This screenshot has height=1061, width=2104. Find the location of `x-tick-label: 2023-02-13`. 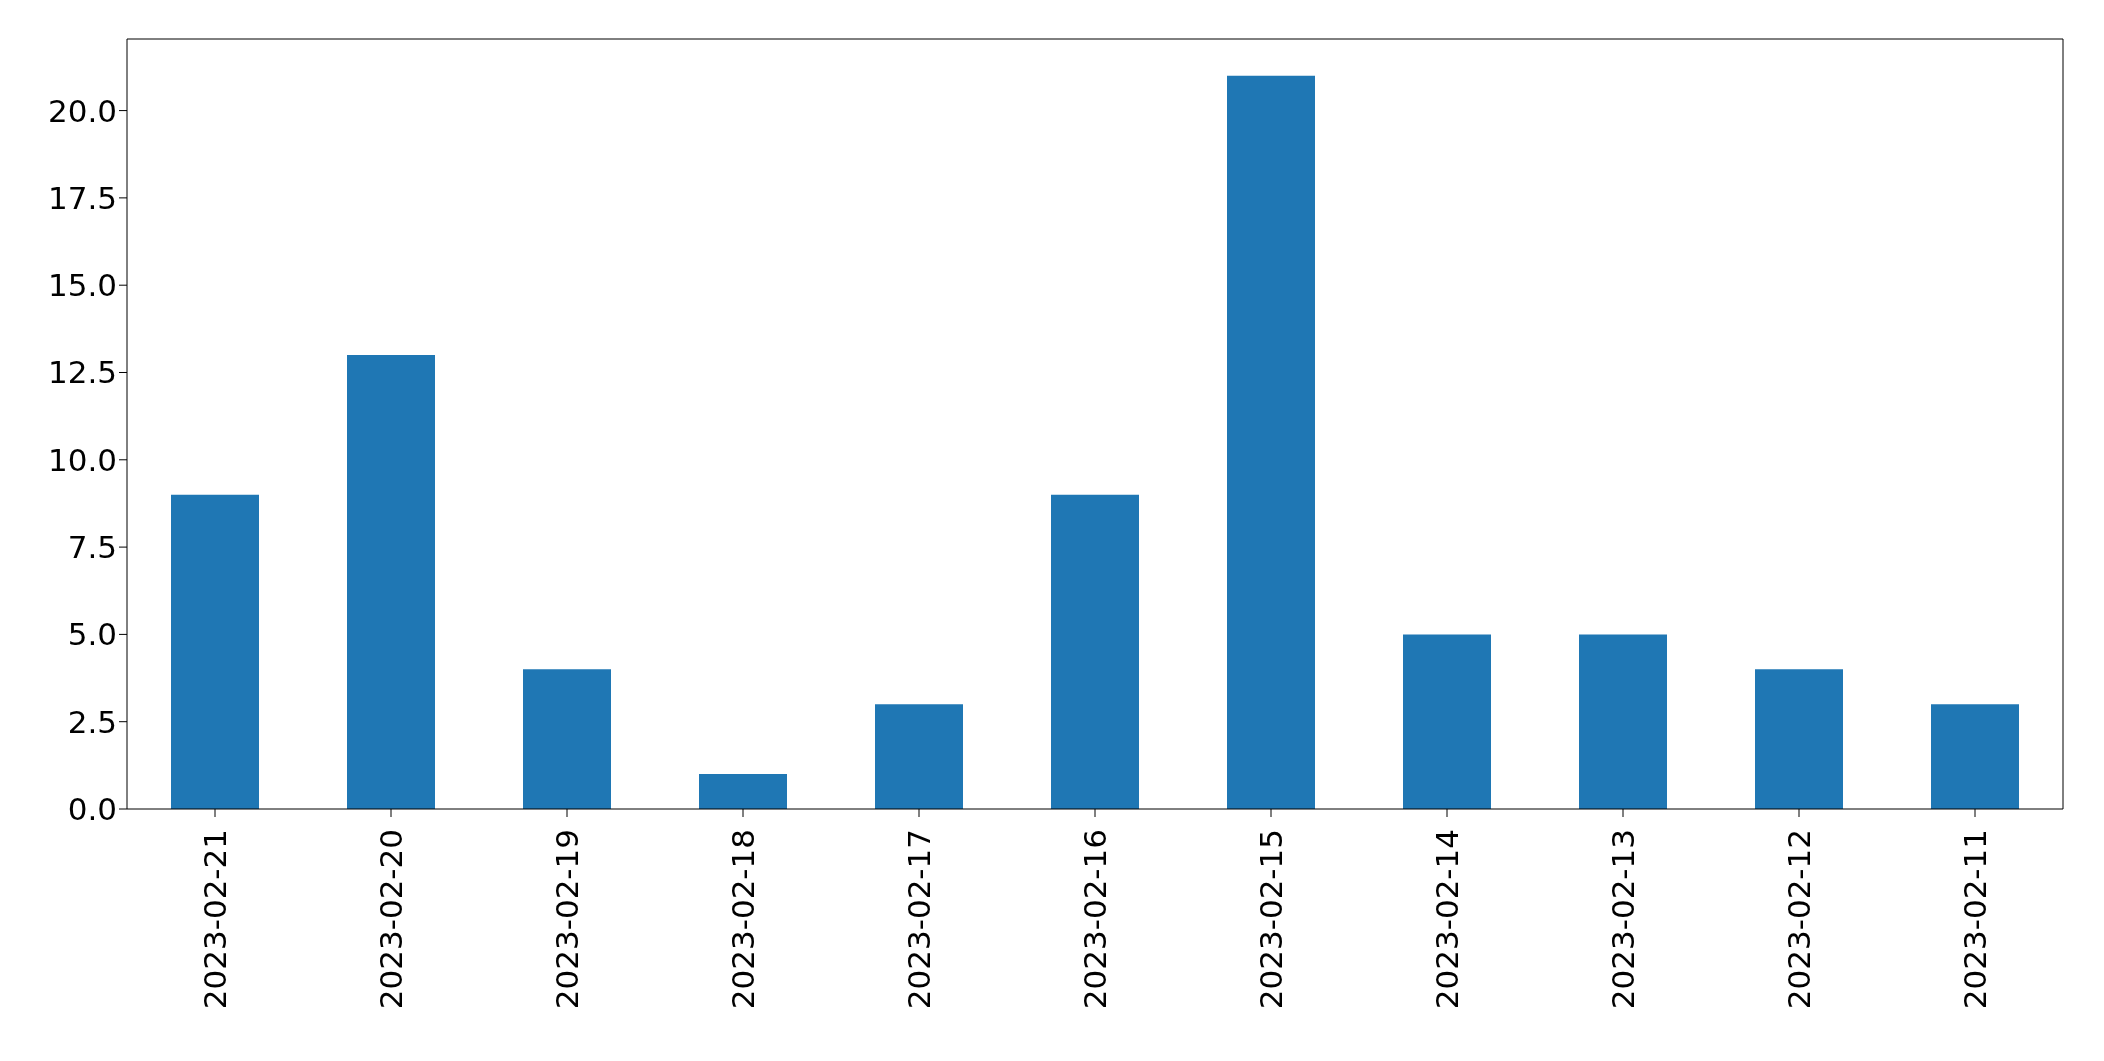

x-tick-label: 2023-02-13 is located at coordinates (1623, 919).